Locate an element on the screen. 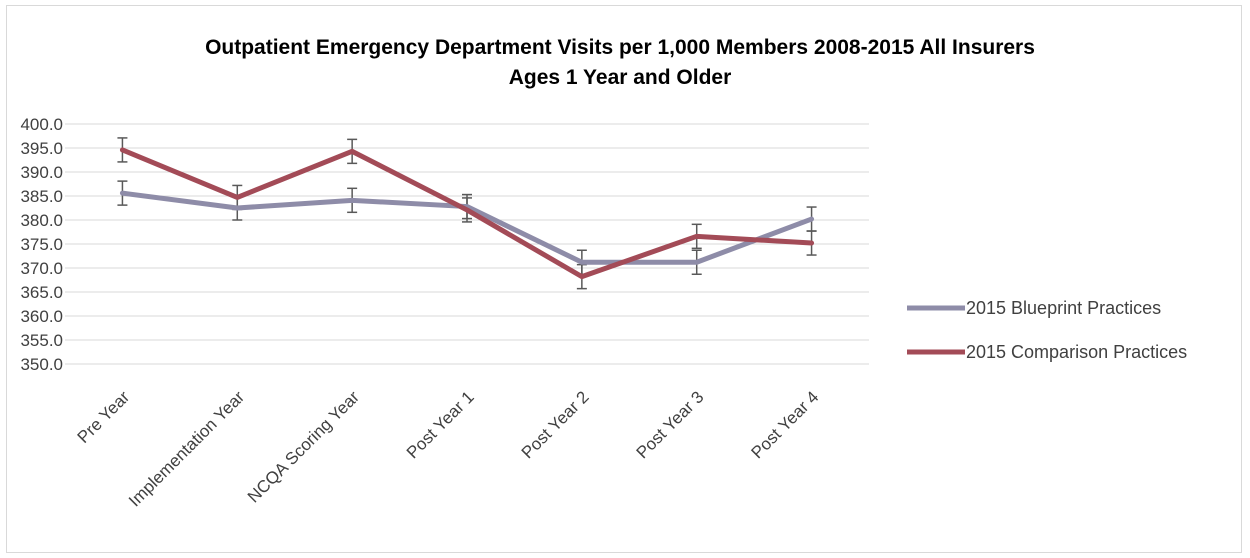  series-line-comparison is located at coordinates (467, 213).